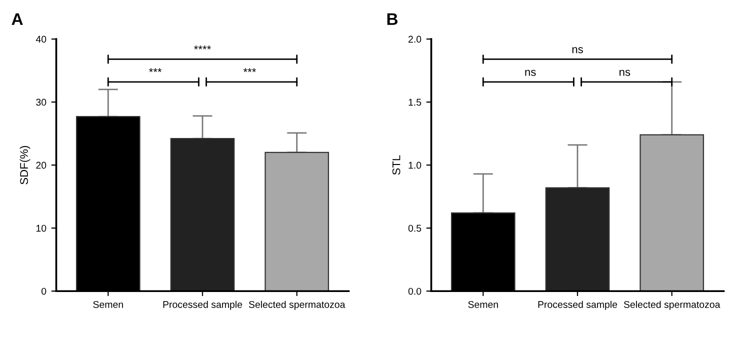 The image size is (750, 355). Describe the element at coordinates (44, 291) in the screenshot. I see `y-tick-label: 0` at that location.